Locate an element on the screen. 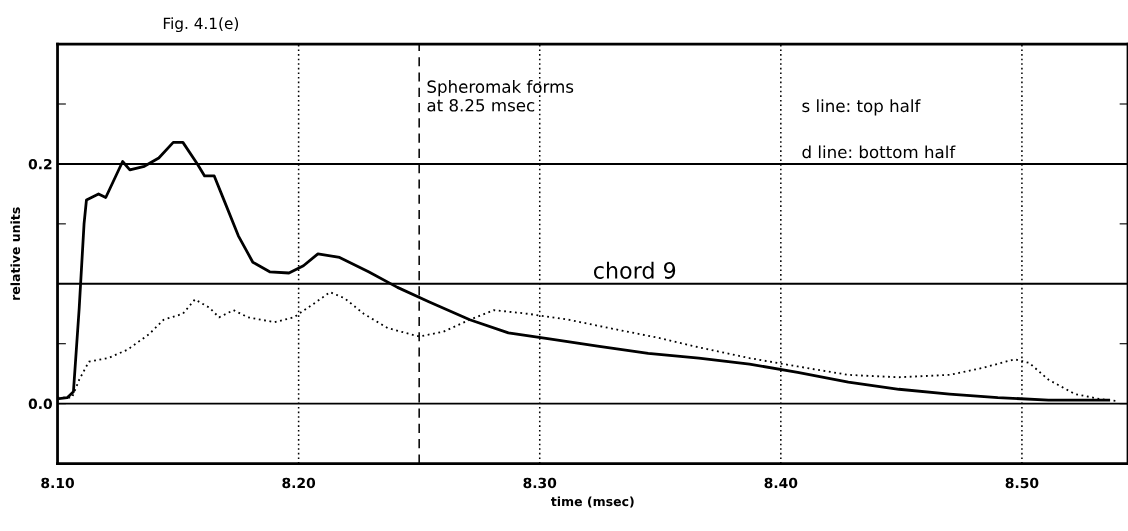  x-tick-label: 8.30 is located at coordinates (540, 483).